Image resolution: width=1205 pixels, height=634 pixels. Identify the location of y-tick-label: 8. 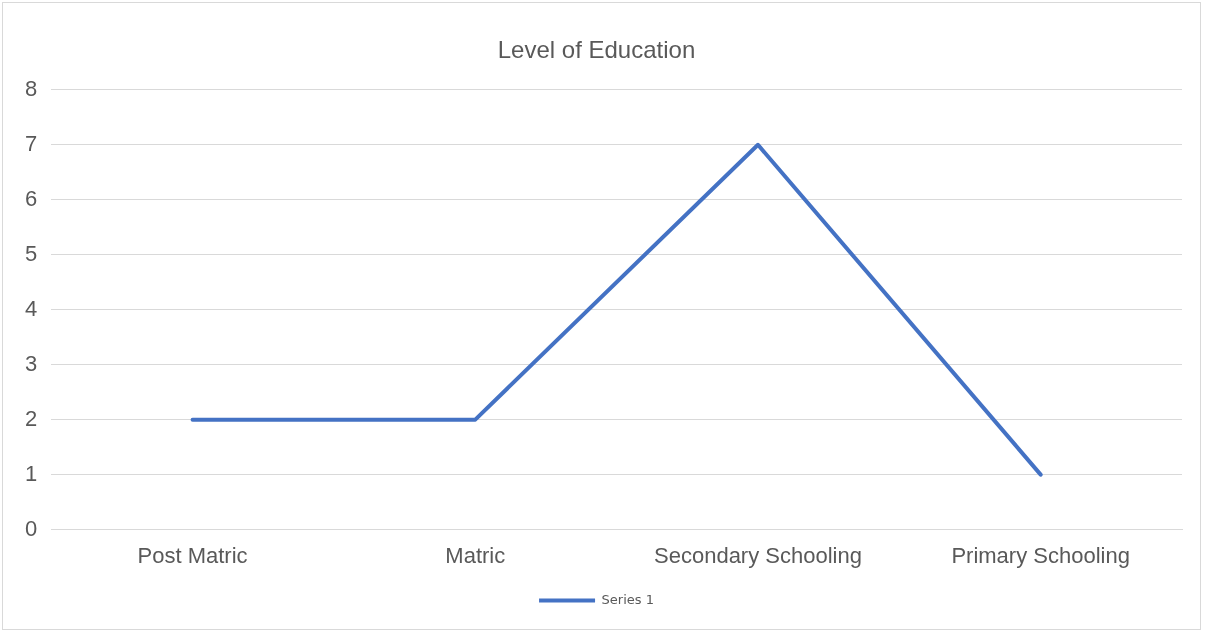
(31, 88).